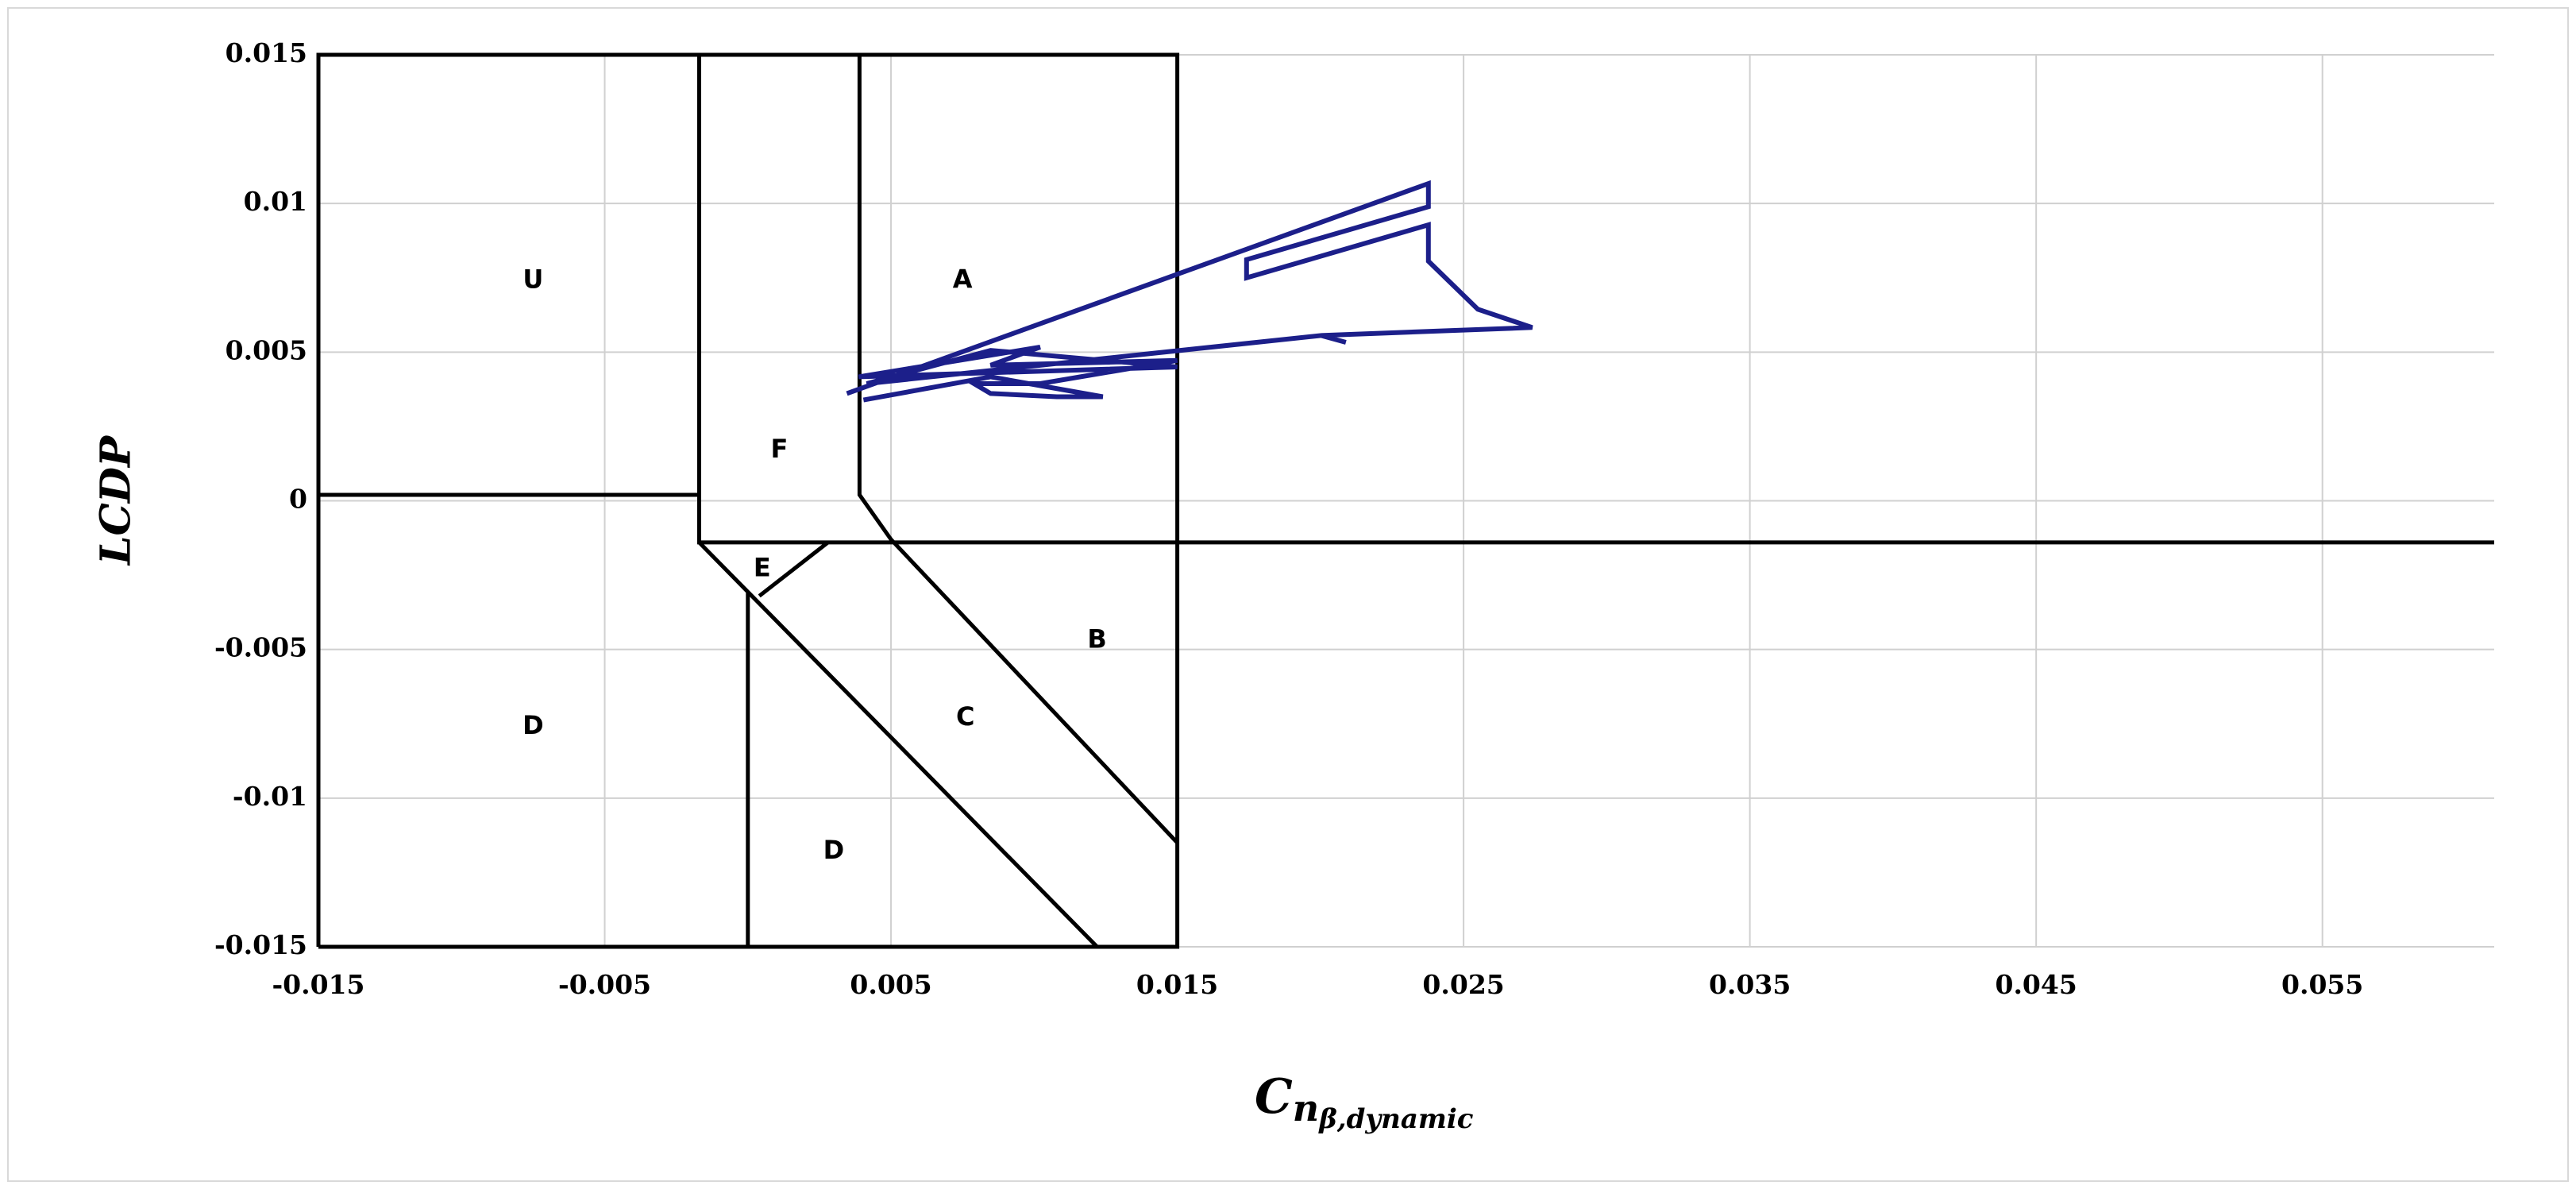 Image resolution: width=2576 pixels, height=1197 pixels. What do you see at coordinates (1750, 985) in the screenshot?
I see `x-tick-label: 0.035` at bounding box center [1750, 985].